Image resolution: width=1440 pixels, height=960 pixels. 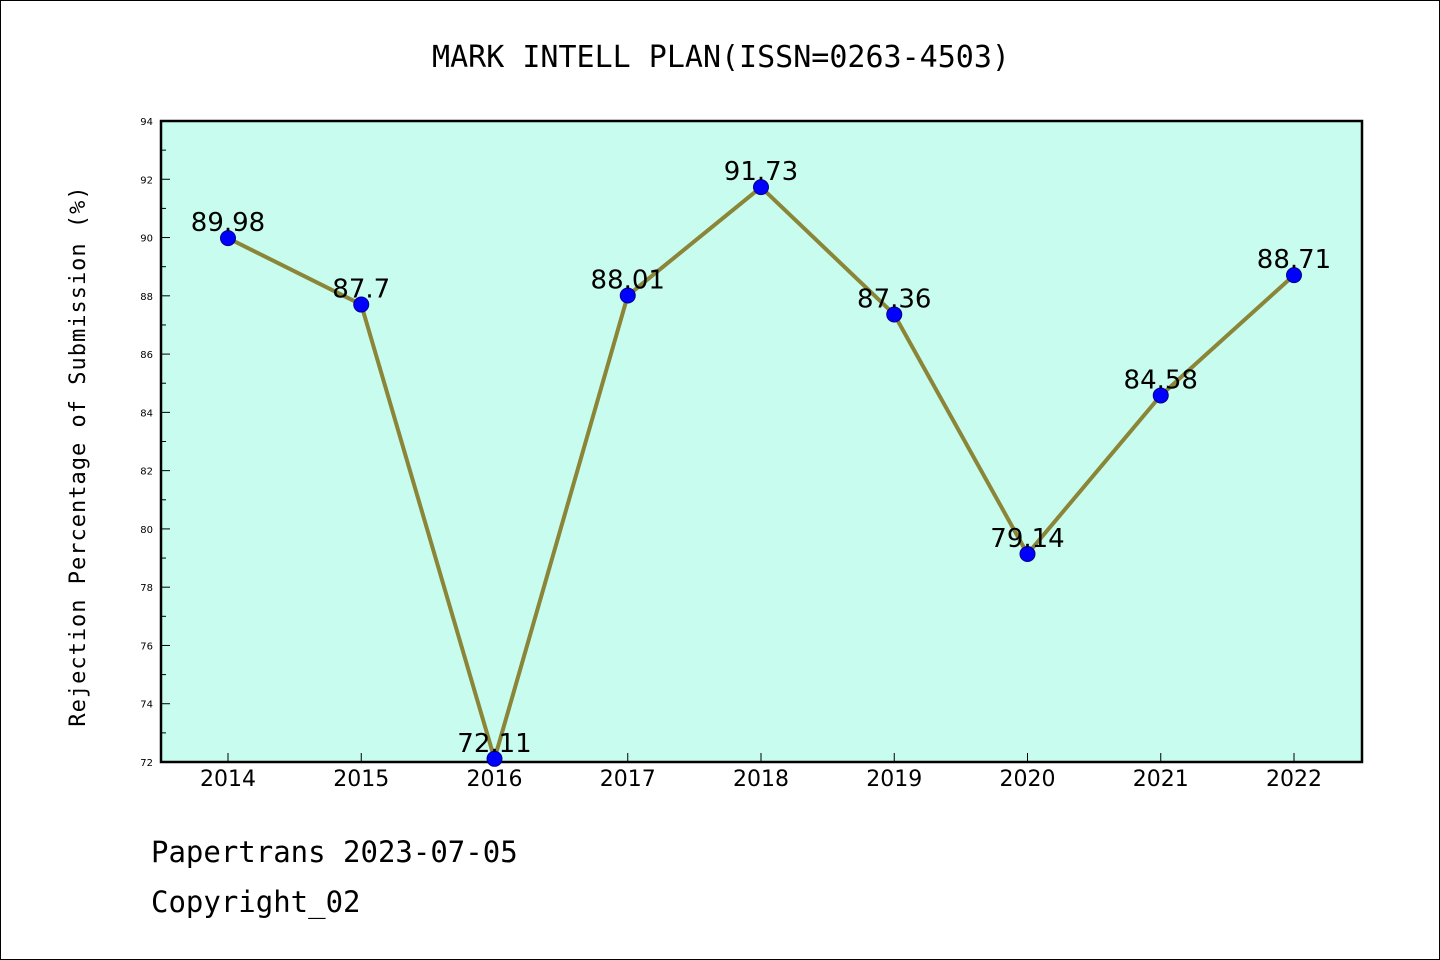 What do you see at coordinates (146, 588) in the screenshot?
I see `y-tick-label: 78` at bounding box center [146, 588].